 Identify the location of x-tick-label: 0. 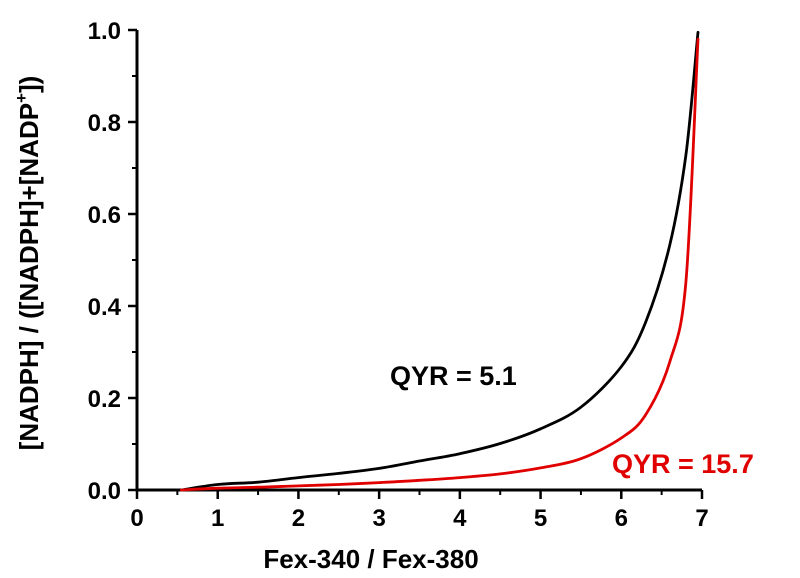
(136, 518).